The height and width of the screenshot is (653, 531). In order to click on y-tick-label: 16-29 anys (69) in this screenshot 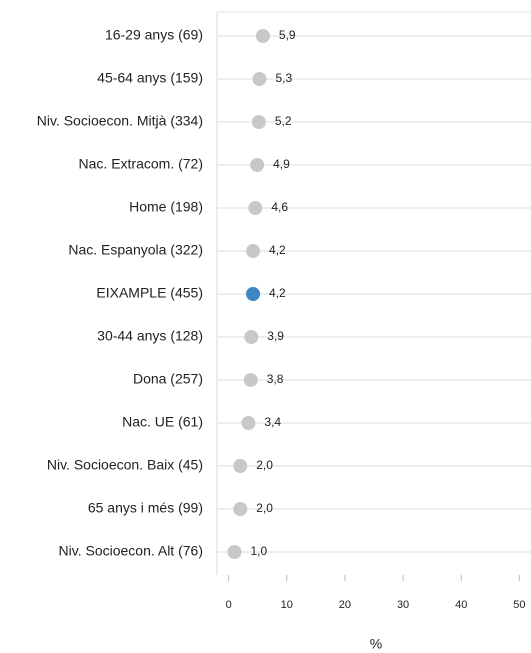, I will do `click(154, 35)`.